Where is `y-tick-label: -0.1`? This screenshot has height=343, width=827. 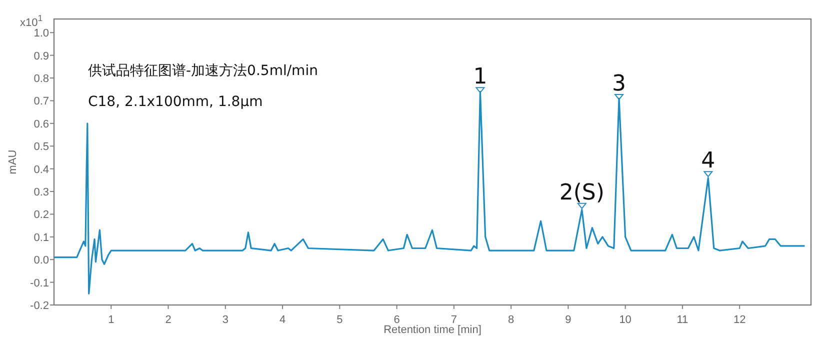
y-tick-label: -0.1 is located at coordinates (39, 283).